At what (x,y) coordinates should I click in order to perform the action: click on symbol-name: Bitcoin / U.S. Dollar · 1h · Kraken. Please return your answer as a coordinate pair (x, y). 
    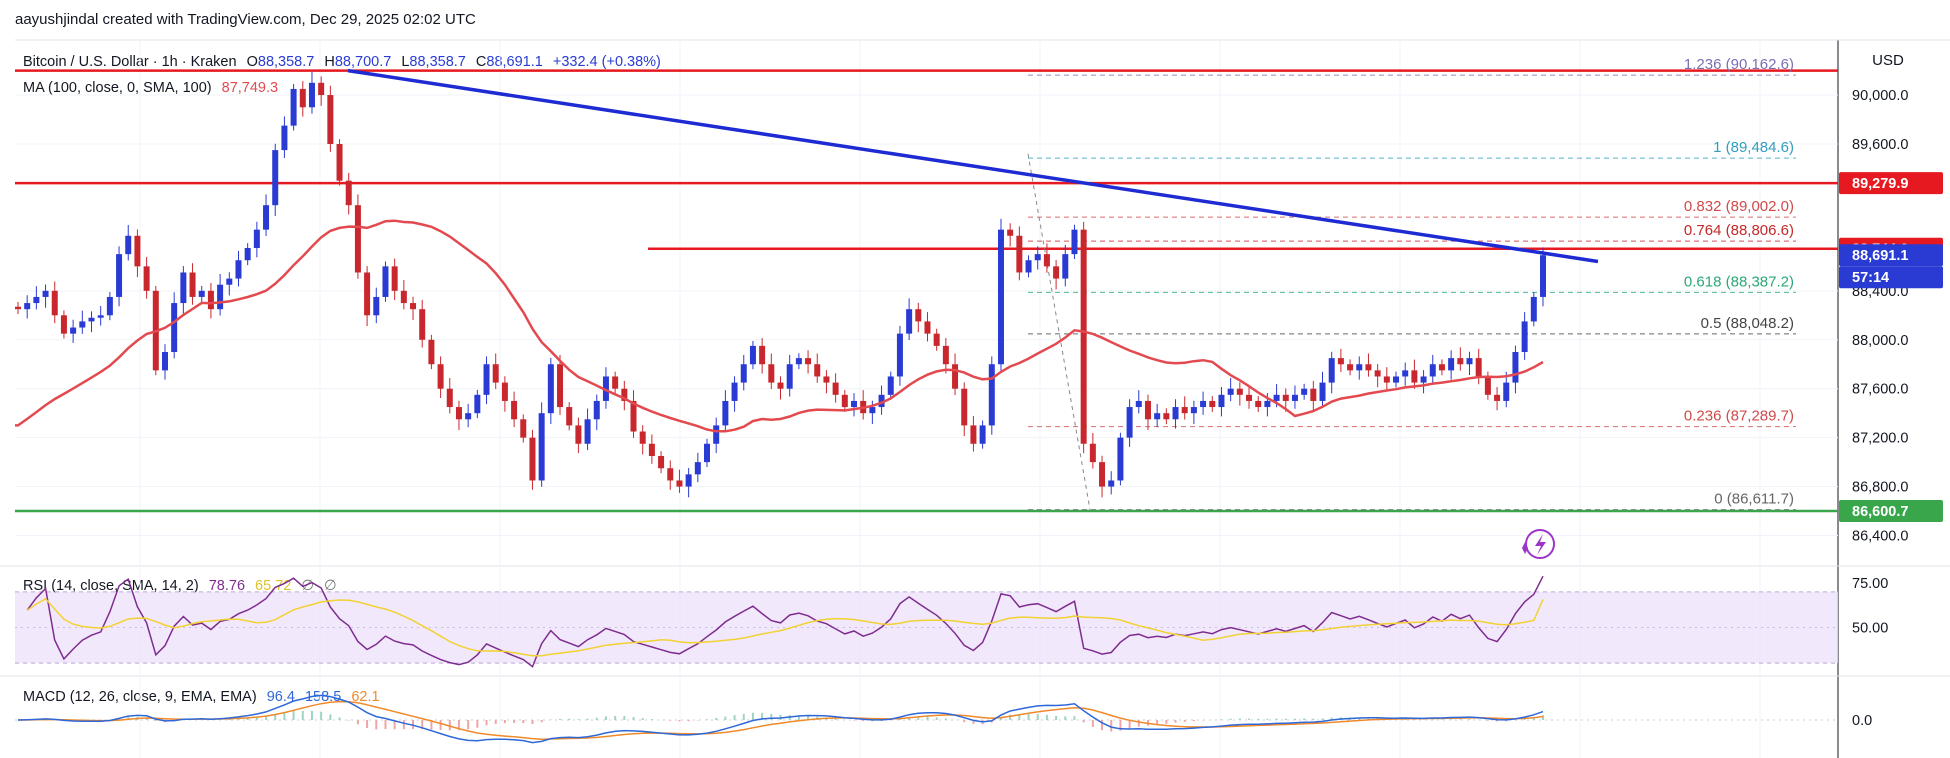
    Looking at the image, I should click on (130, 62).